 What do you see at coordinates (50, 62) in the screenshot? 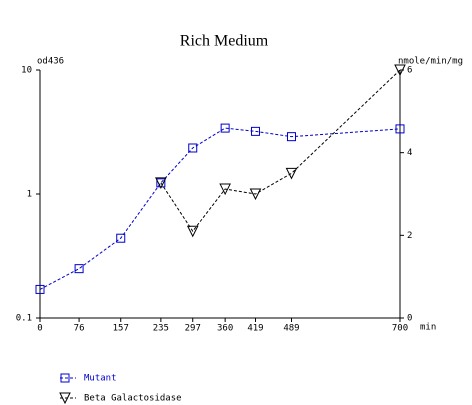
I see `y-axis-label: od436` at bounding box center [50, 62].